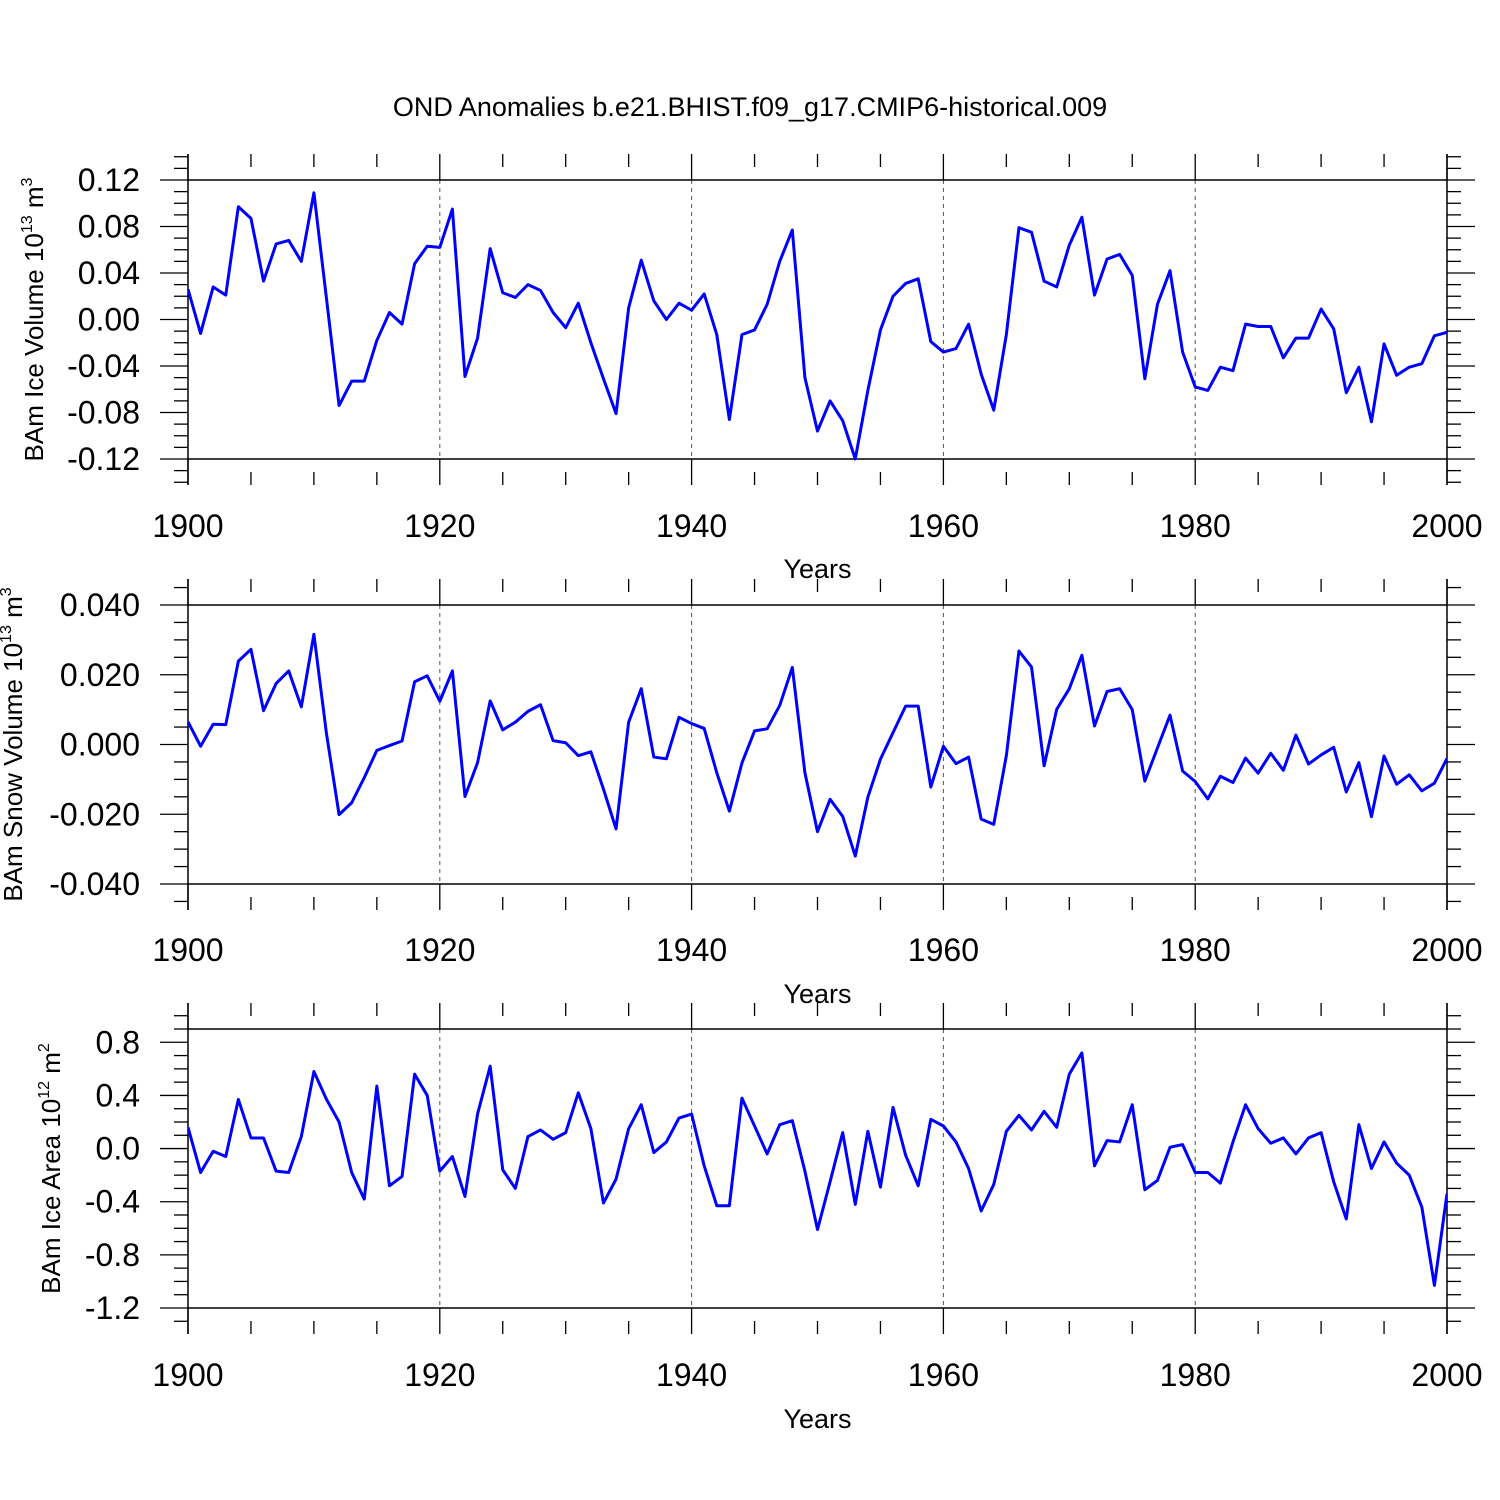  Describe the element at coordinates (109, 227) in the screenshot. I see `y-tick-label: 0.08` at that location.